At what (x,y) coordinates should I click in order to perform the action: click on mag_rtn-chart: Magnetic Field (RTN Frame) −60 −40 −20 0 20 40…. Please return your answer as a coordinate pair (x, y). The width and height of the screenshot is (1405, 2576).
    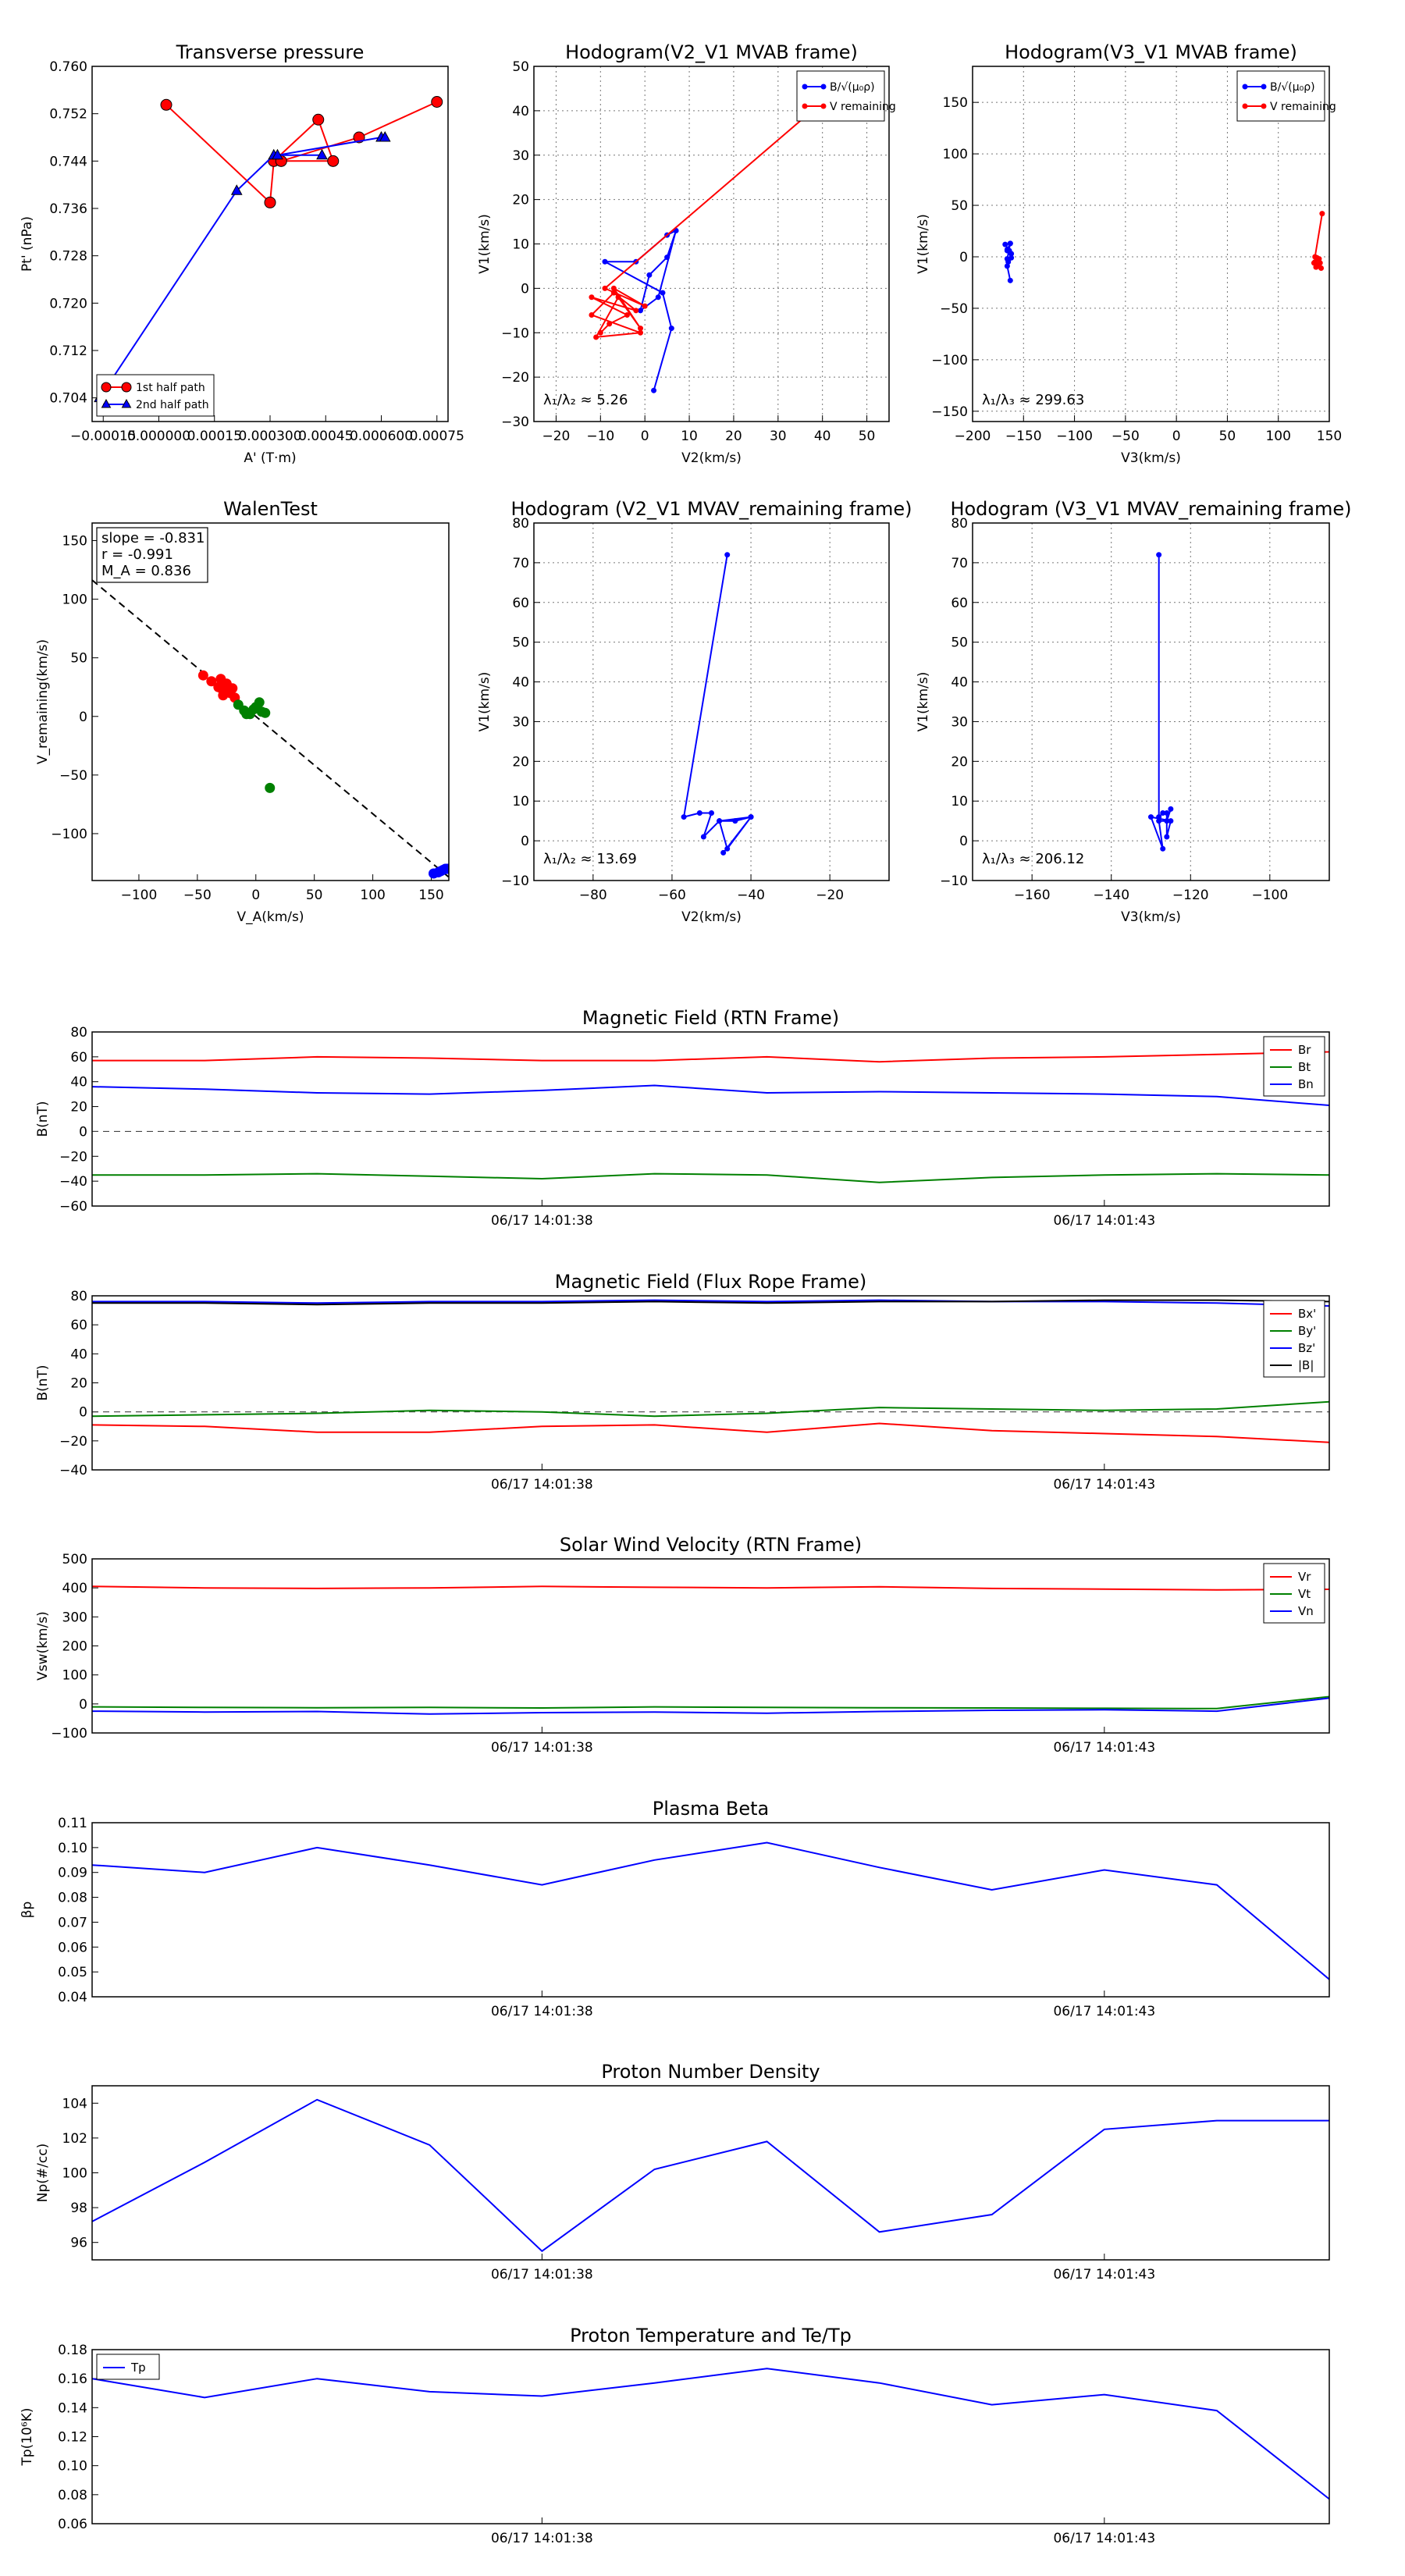
    Looking at the image, I should click on (682, 1118).